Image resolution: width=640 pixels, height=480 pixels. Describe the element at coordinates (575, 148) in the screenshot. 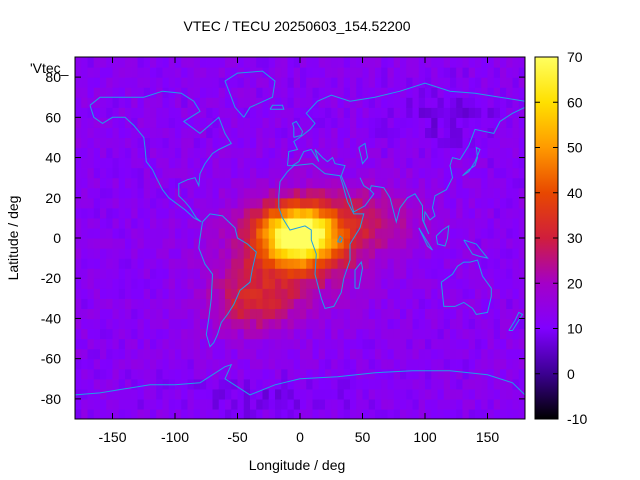

I see `colorbar-tick-label: 50` at that location.